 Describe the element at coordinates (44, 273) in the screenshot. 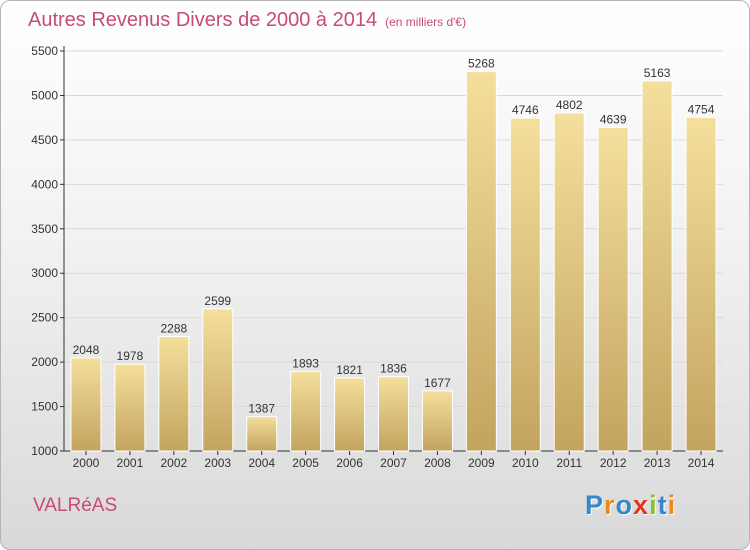

I see `y-tick-label: 3000` at that location.